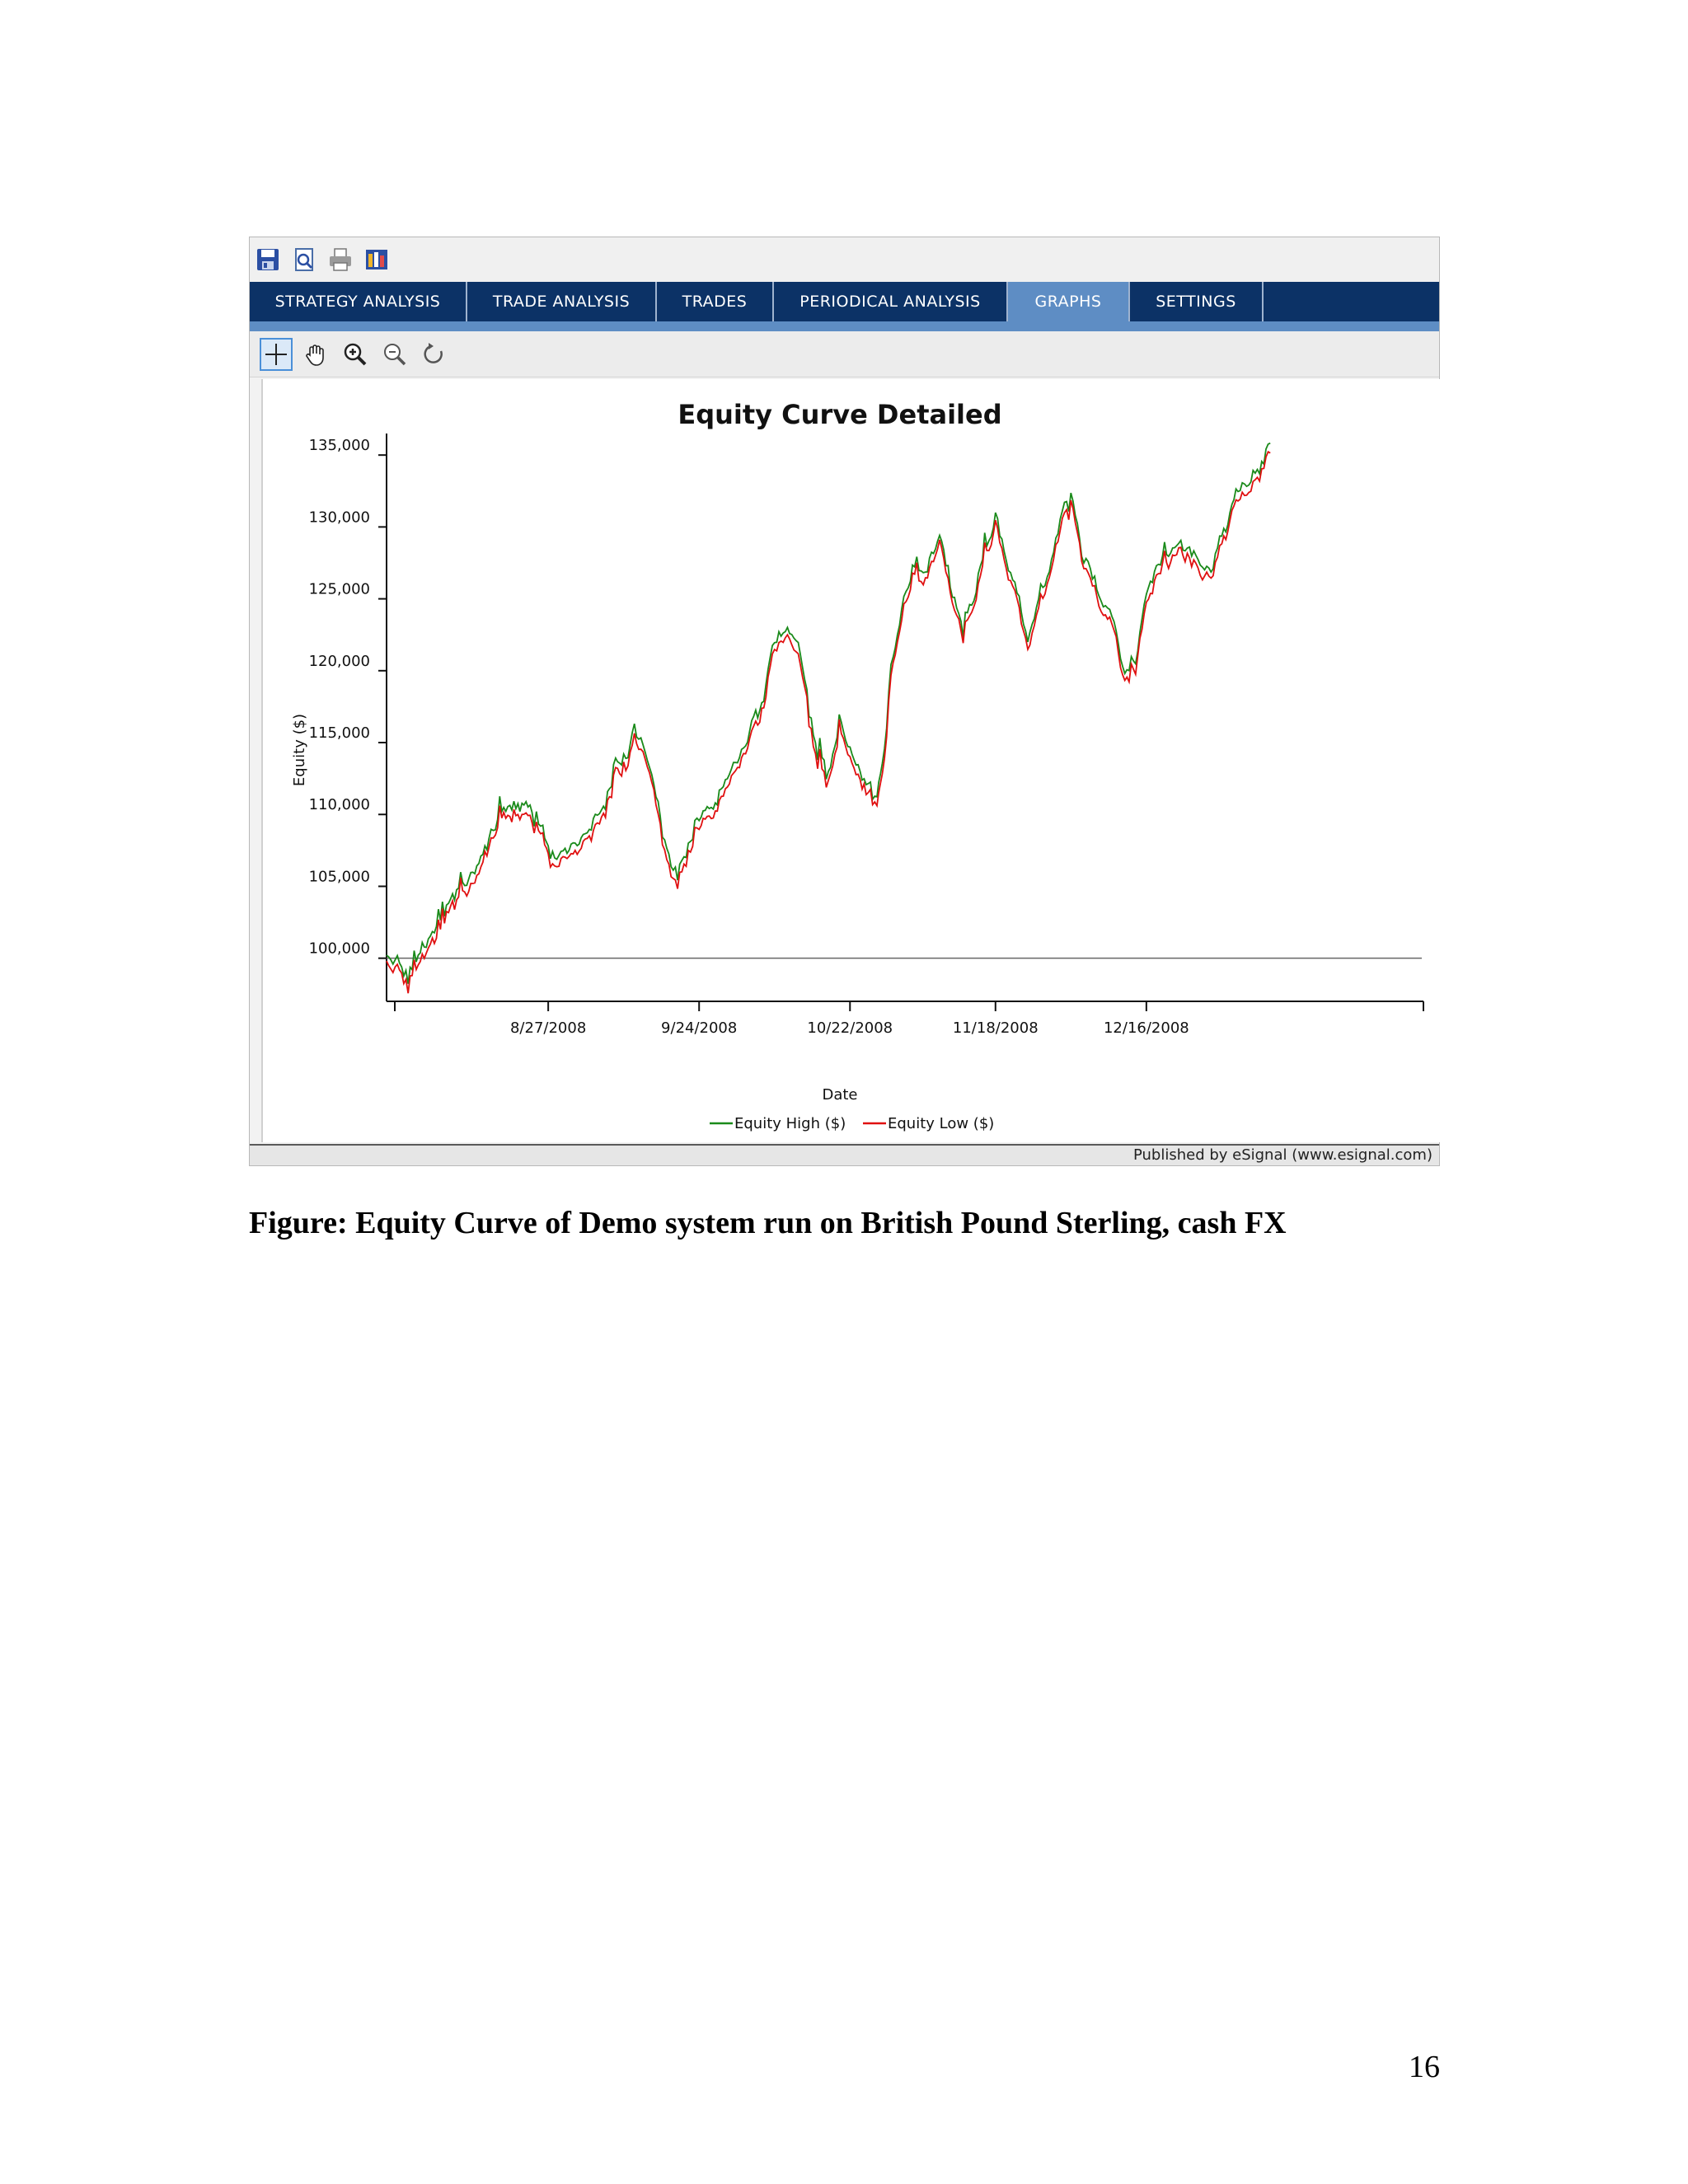  Describe the element at coordinates (339, 661) in the screenshot. I see `y-tick-label: 120,000` at that location.